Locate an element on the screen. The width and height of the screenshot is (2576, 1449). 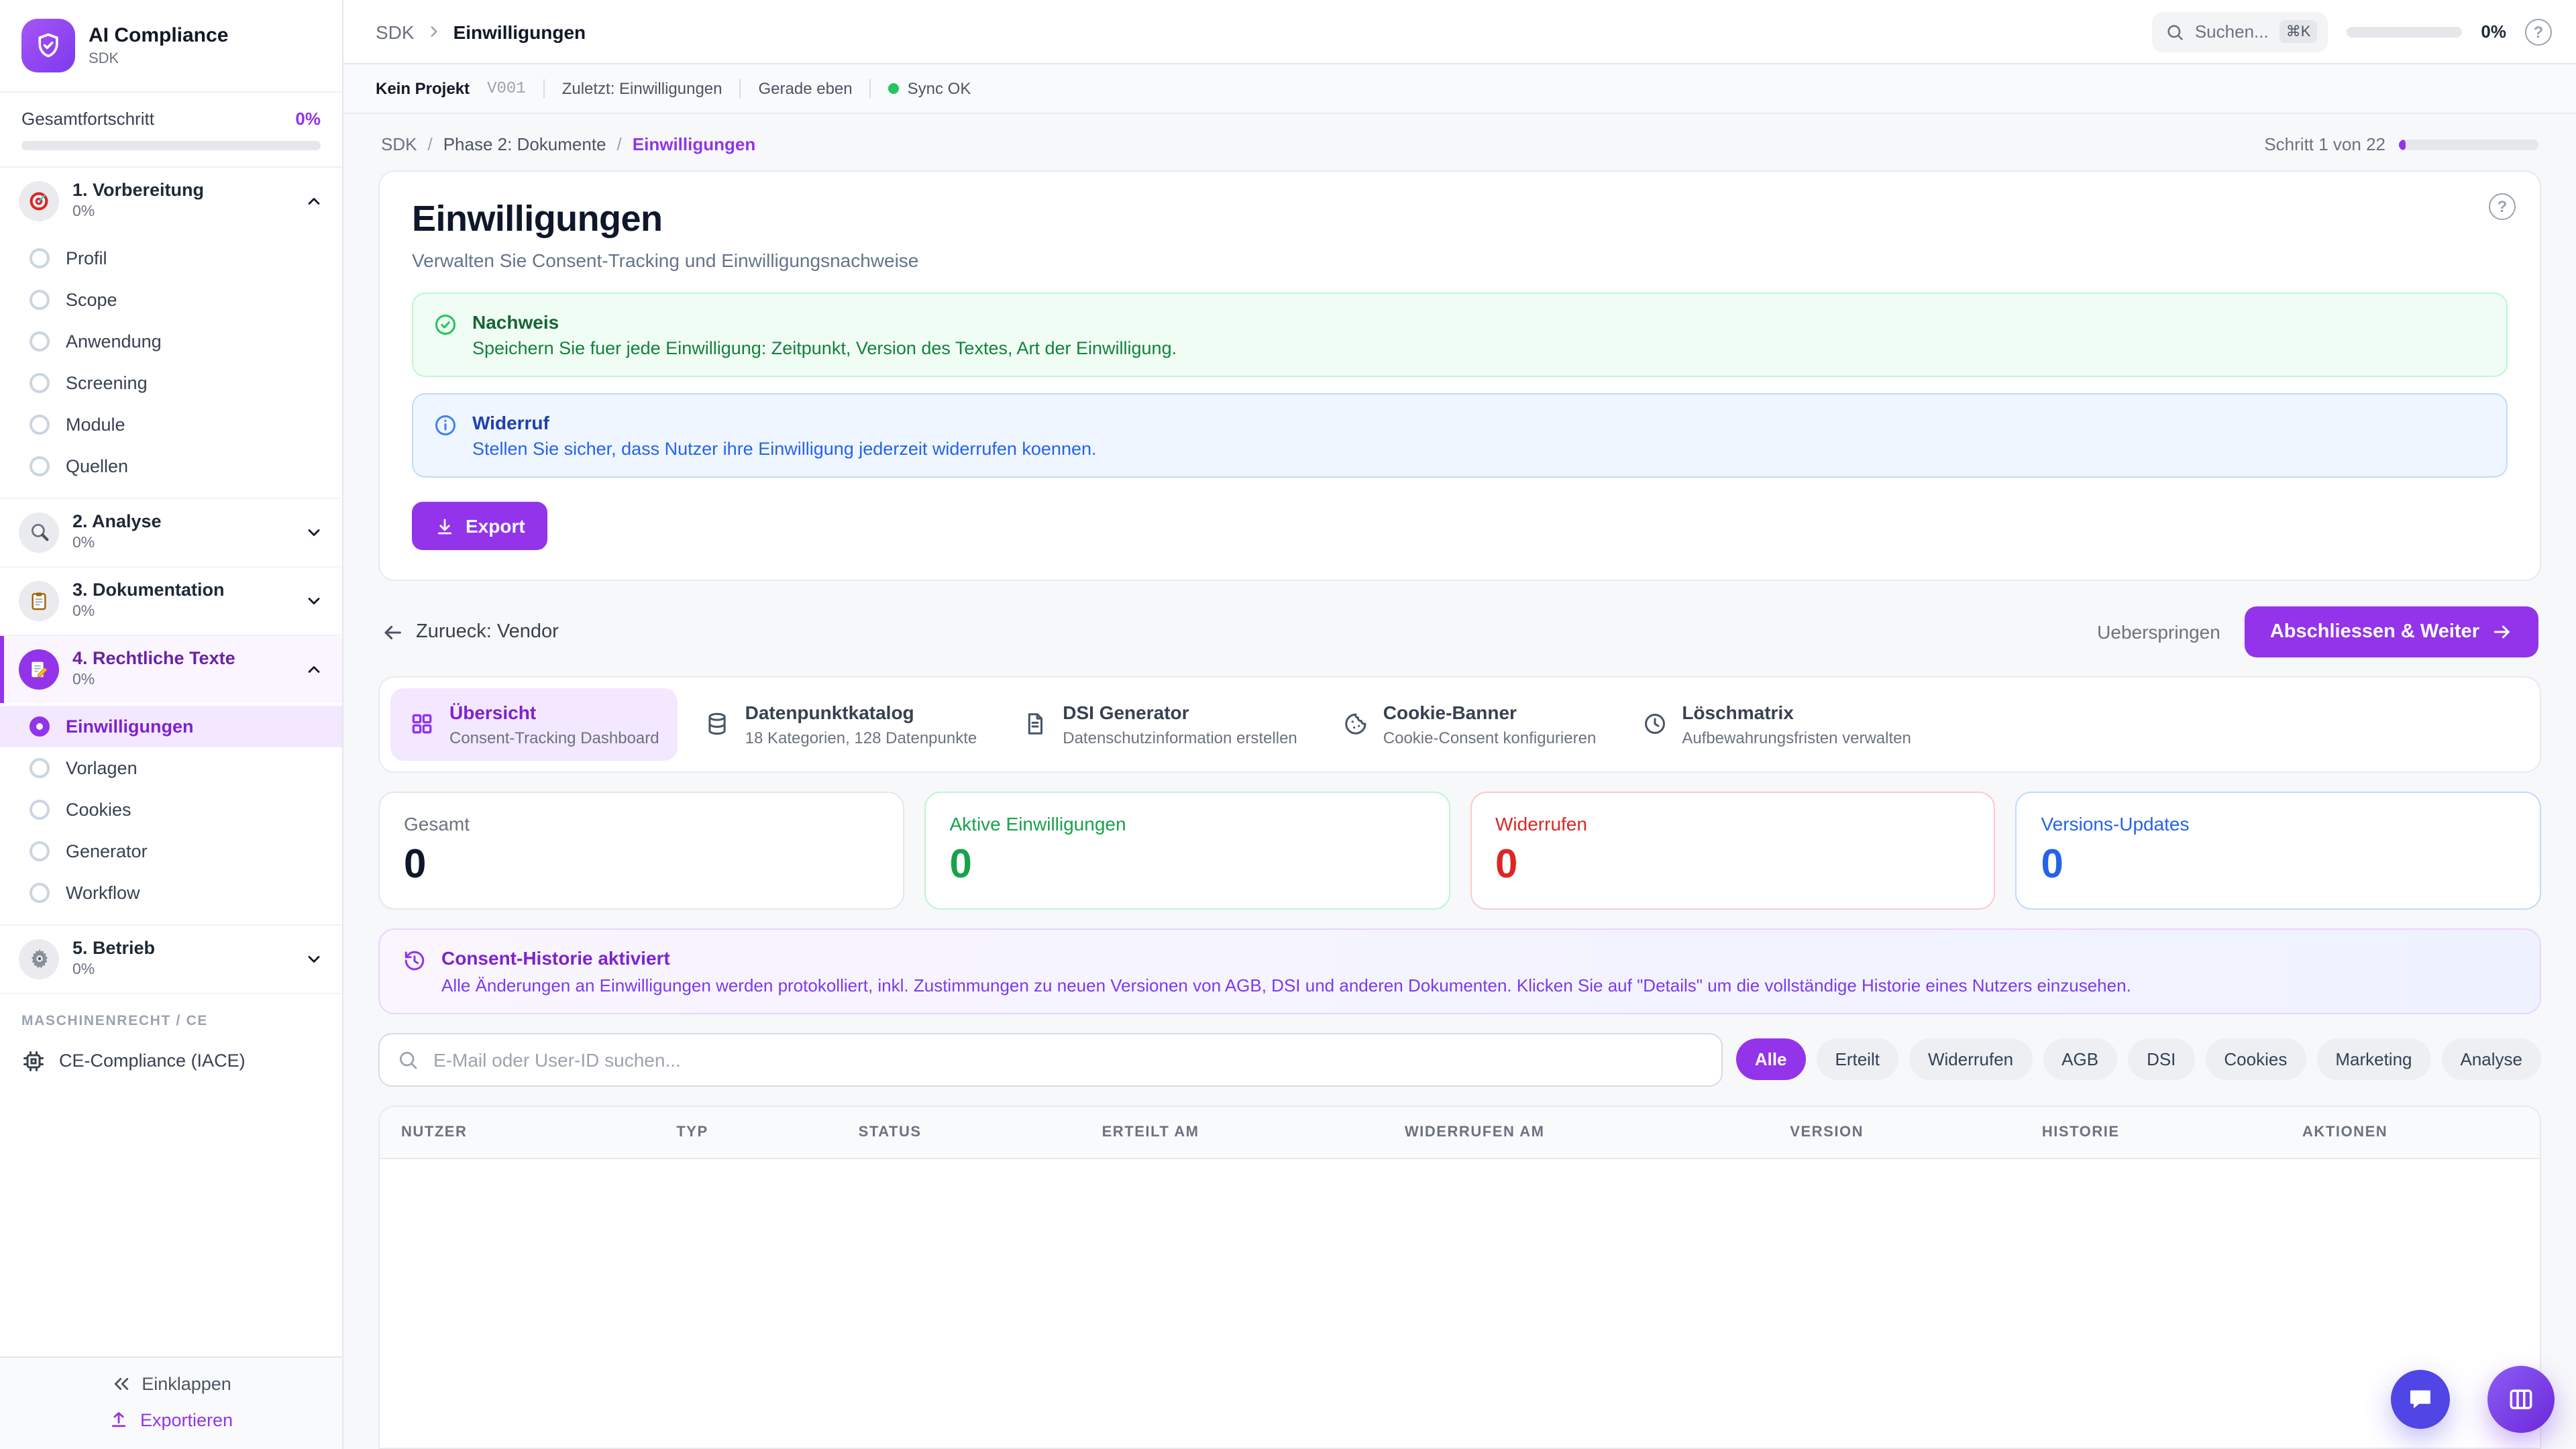
col-erteilt-am: Erteilt am is located at coordinates (1150, 1132).